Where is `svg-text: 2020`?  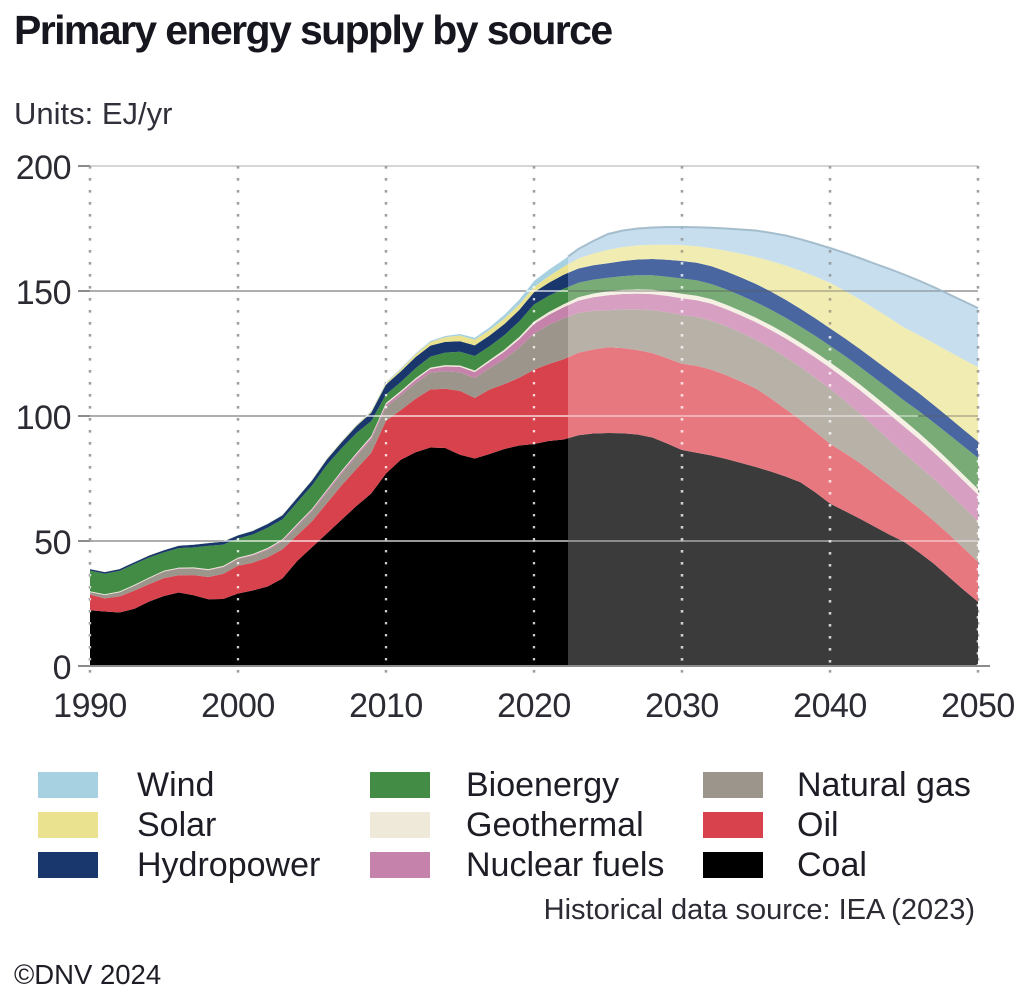 svg-text: 2020 is located at coordinates (534, 706).